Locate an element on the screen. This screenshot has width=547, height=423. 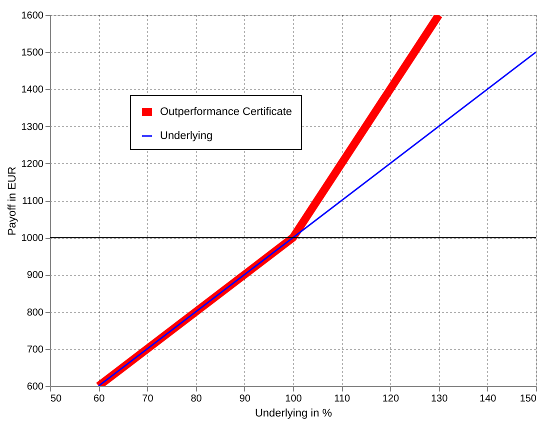
x-tick-label: 150 is located at coordinates (528, 399).